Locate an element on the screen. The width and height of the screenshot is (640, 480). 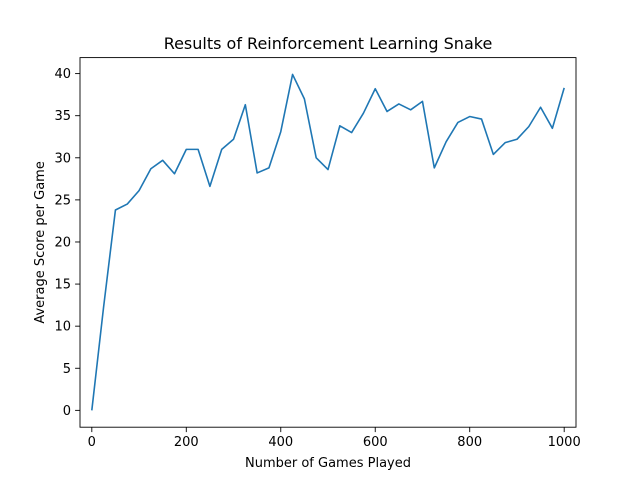
y-tick-label: 20 is located at coordinates (62, 242).